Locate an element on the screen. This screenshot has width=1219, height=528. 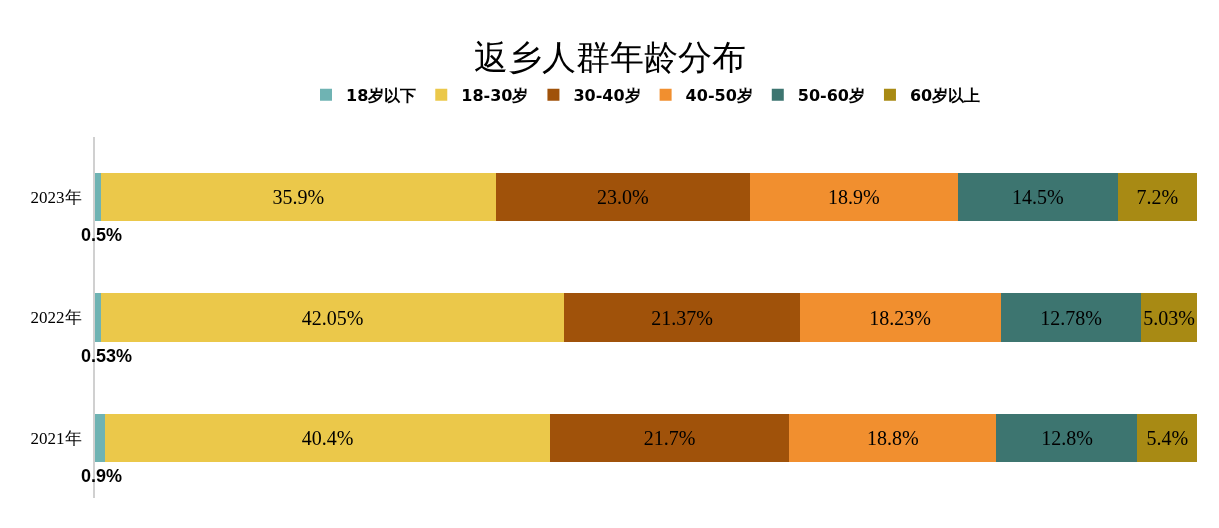
data-label: 5.4% is located at coordinates (1167, 437).